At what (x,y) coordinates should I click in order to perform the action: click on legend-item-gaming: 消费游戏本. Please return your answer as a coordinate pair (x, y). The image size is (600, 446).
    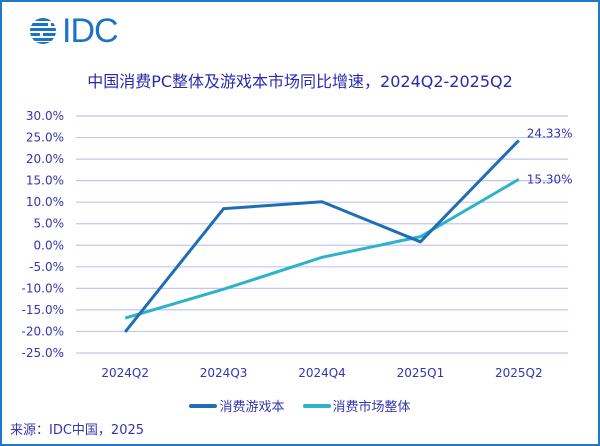
    Looking at the image, I should click on (237, 405).